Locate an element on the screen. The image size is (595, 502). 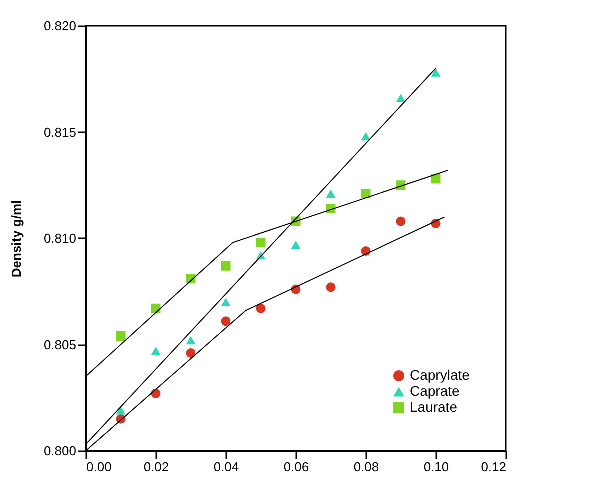
x-tick-label: 0.08 is located at coordinates (367, 467).